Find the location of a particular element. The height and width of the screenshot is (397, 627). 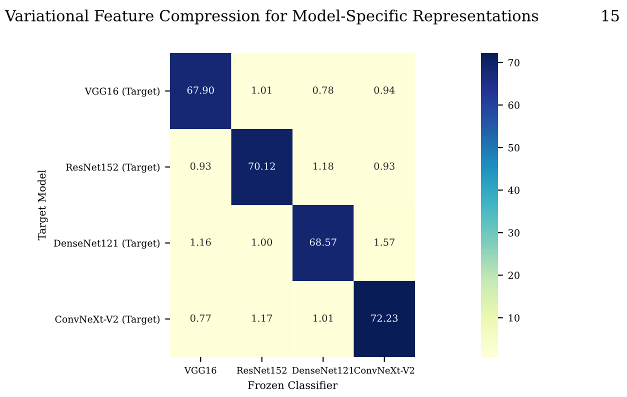

data-label: 0.94 is located at coordinates (384, 90).